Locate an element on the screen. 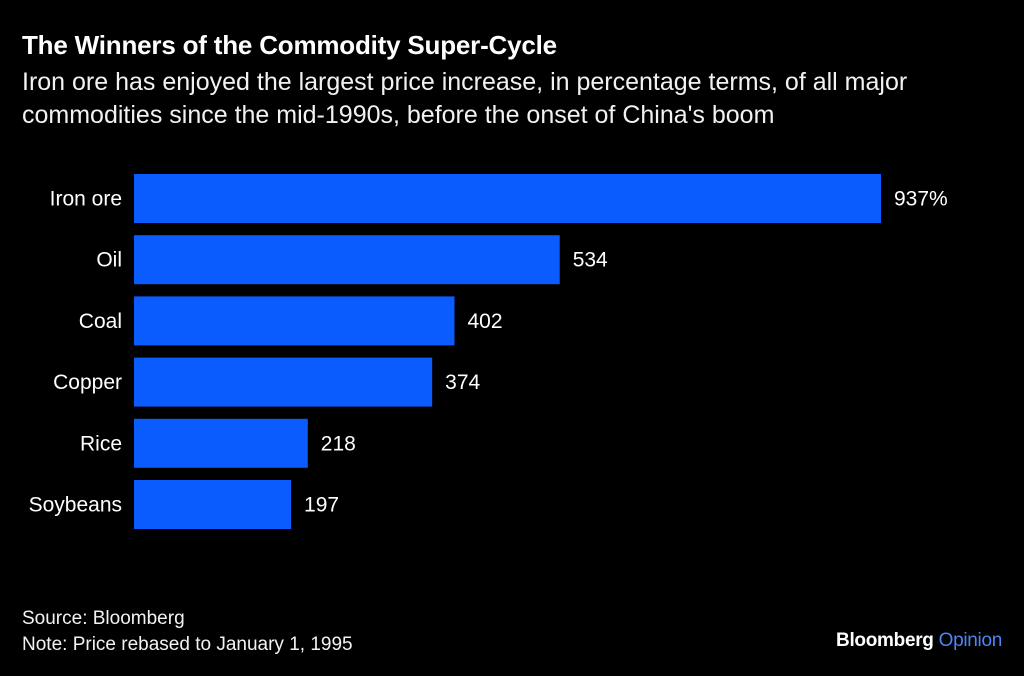 The height and width of the screenshot is (676, 1024). category-label: Copper is located at coordinates (87, 382).